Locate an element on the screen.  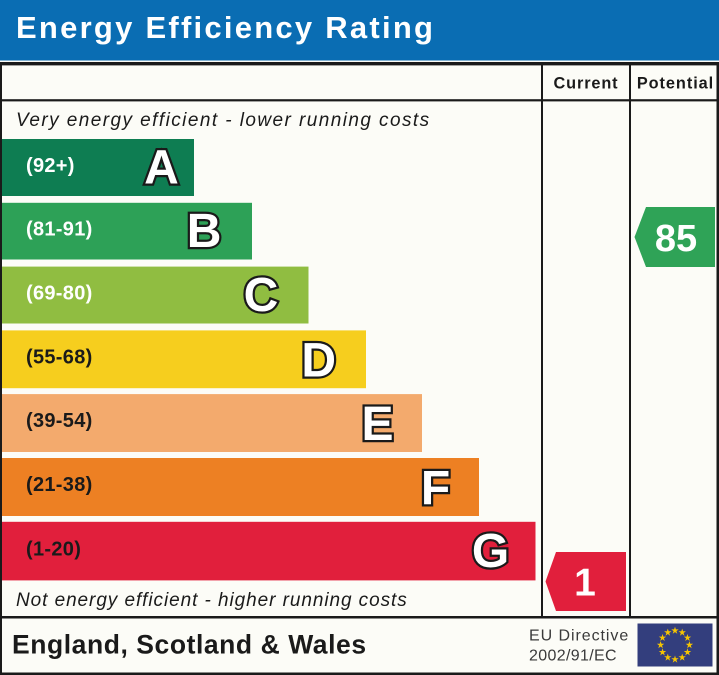
svg-text: F is located at coordinates (435, 488).